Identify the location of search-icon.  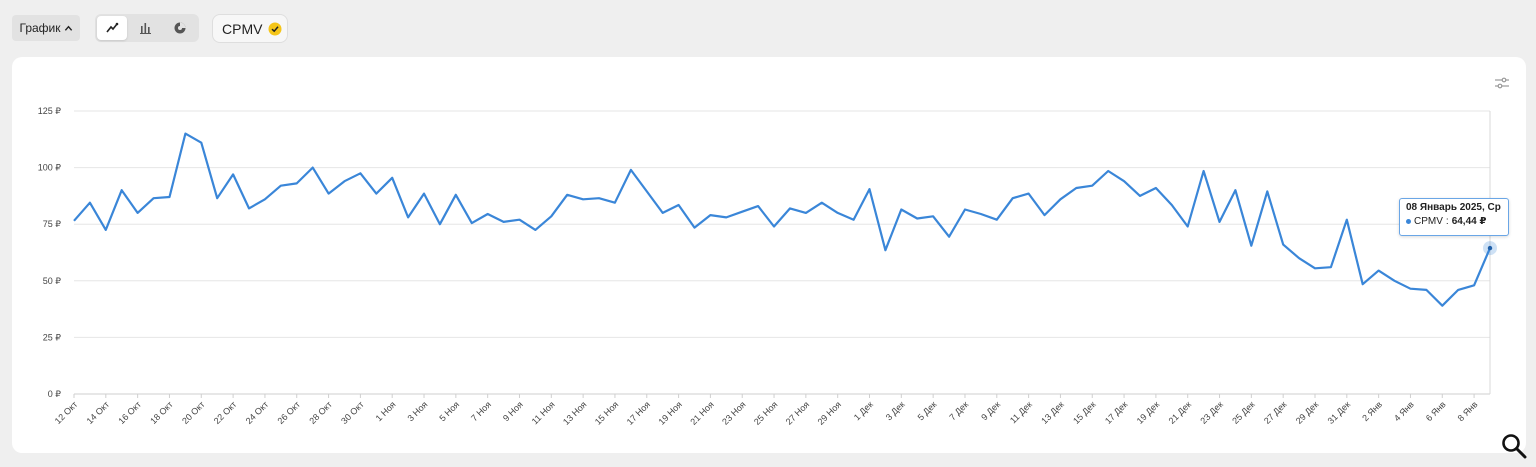
(1514, 446).